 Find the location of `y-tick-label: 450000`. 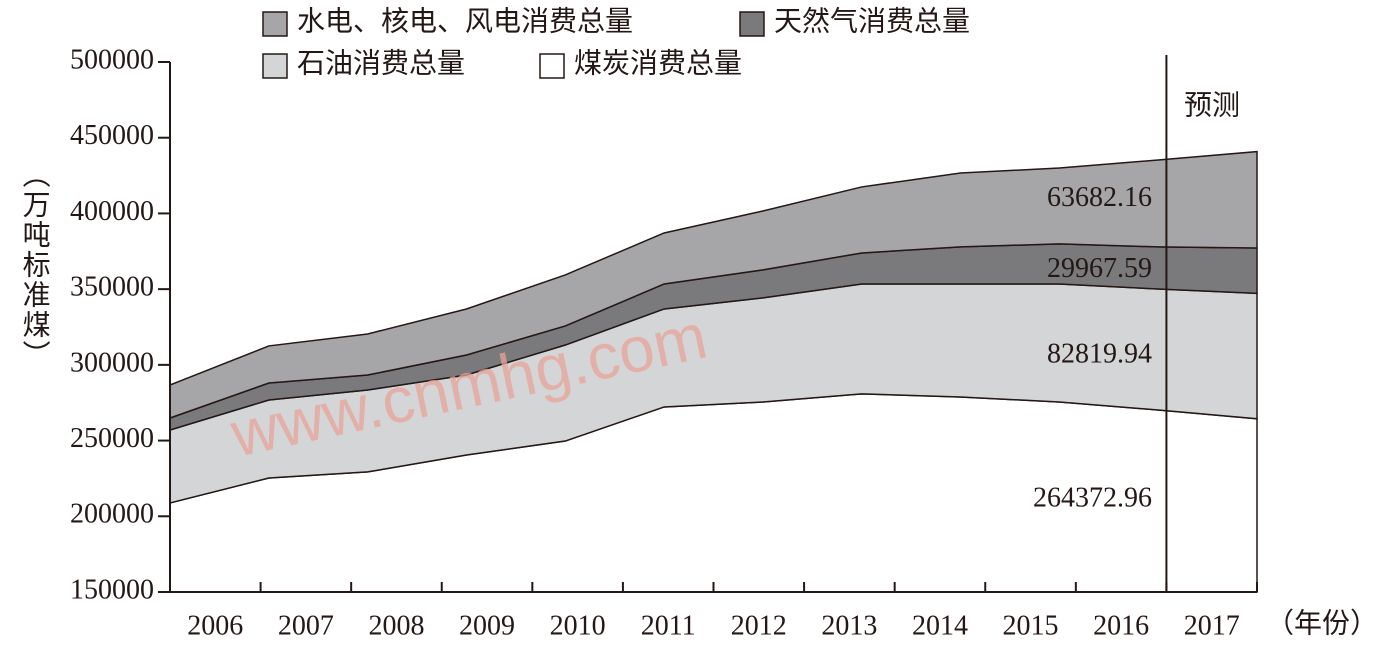

y-tick-label: 450000 is located at coordinates (112, 135).